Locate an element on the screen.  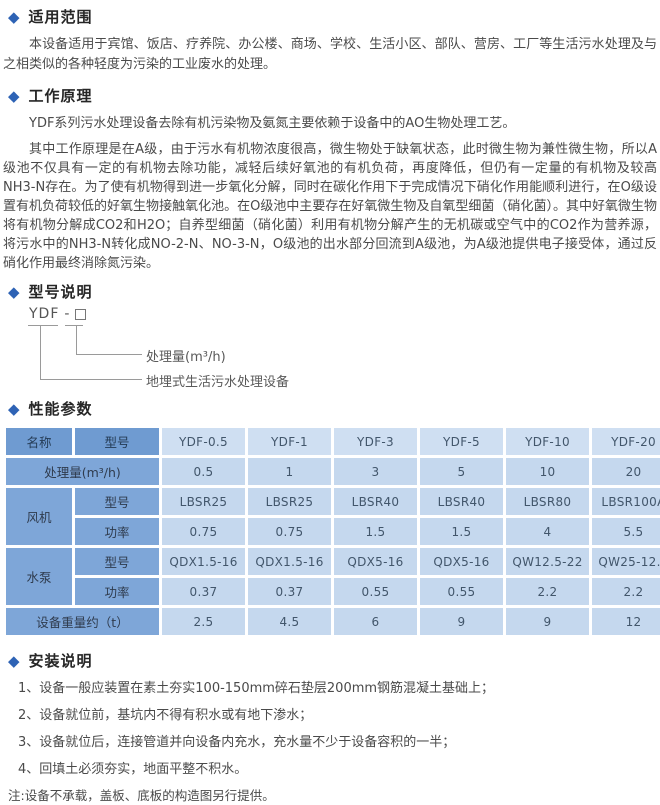
model-underline-box is located at coordinates (74, 325).